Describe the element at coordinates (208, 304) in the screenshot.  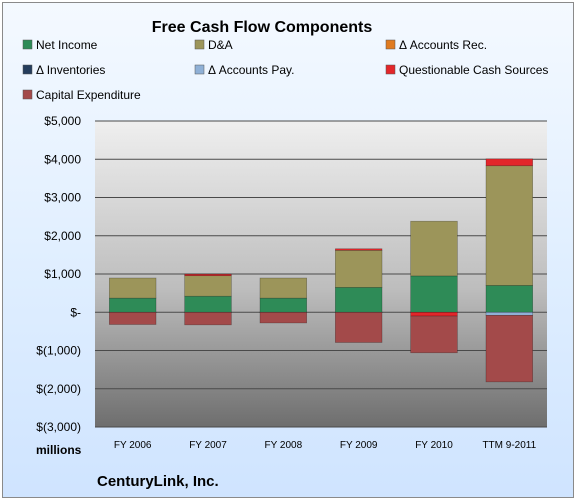
I see `bar-net-income-fy-2007` at that location.